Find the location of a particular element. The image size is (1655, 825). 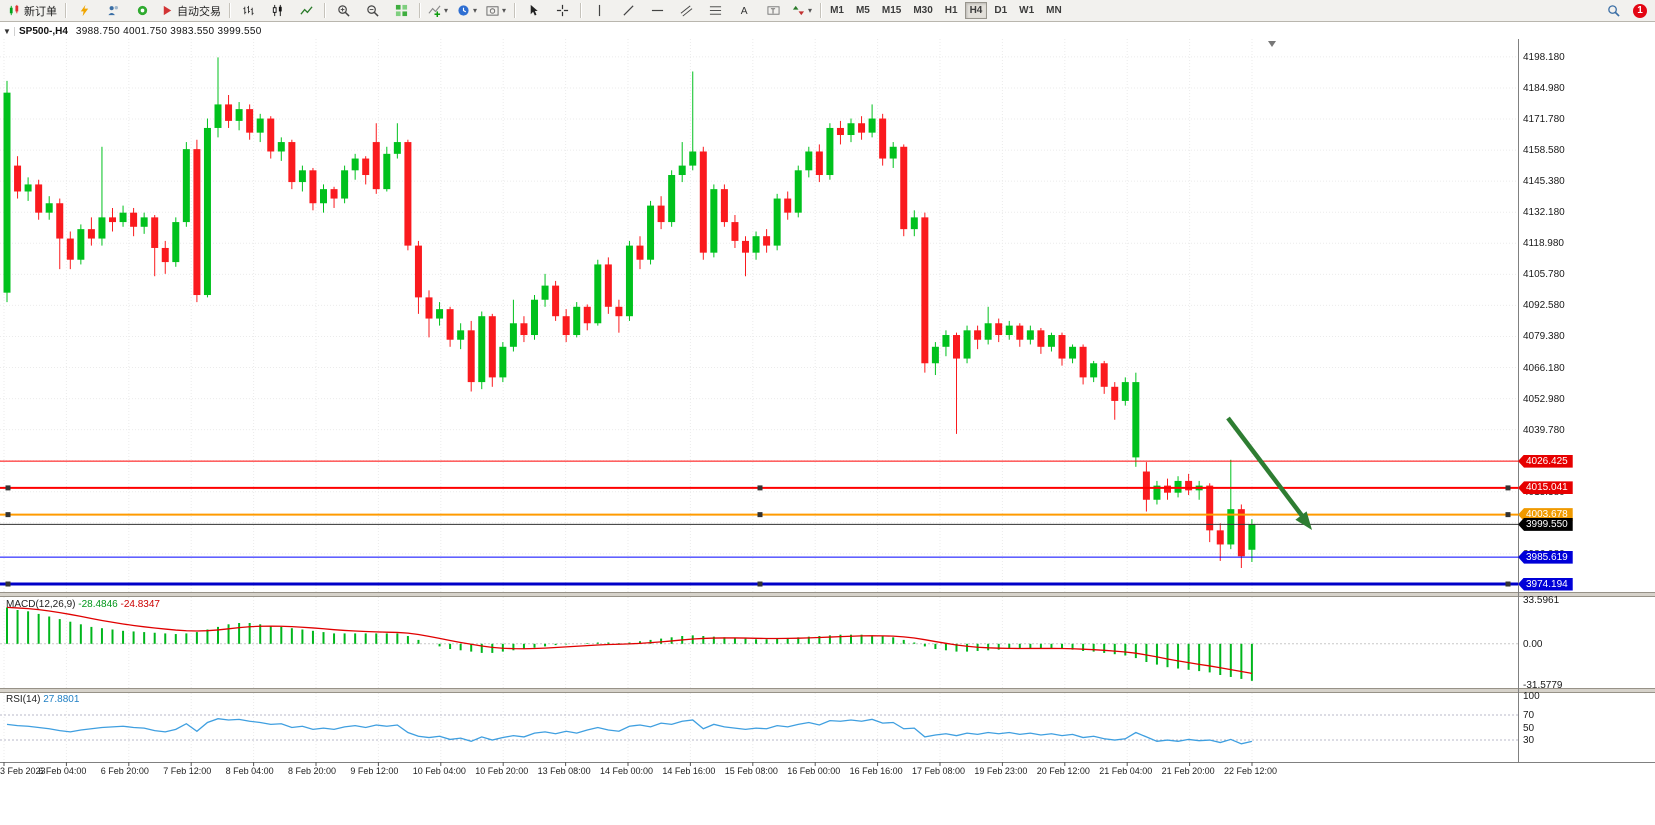

time-axis-label: 6 Feb 04:00 is located at coordinates (62, 771).